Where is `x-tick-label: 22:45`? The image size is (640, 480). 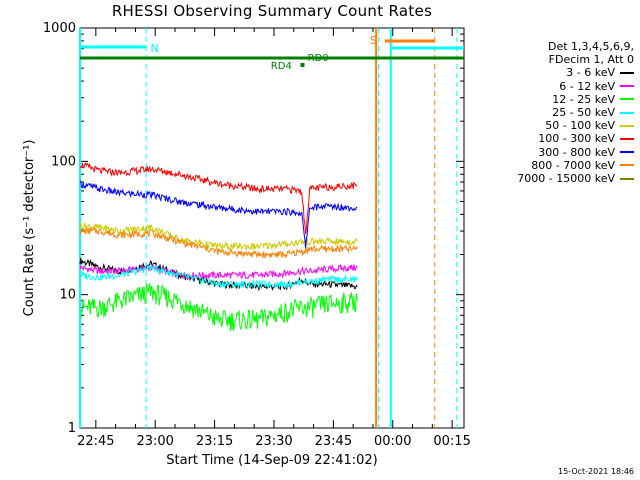 x-tick-label: 22:45 is located at coordinates (95, 441).